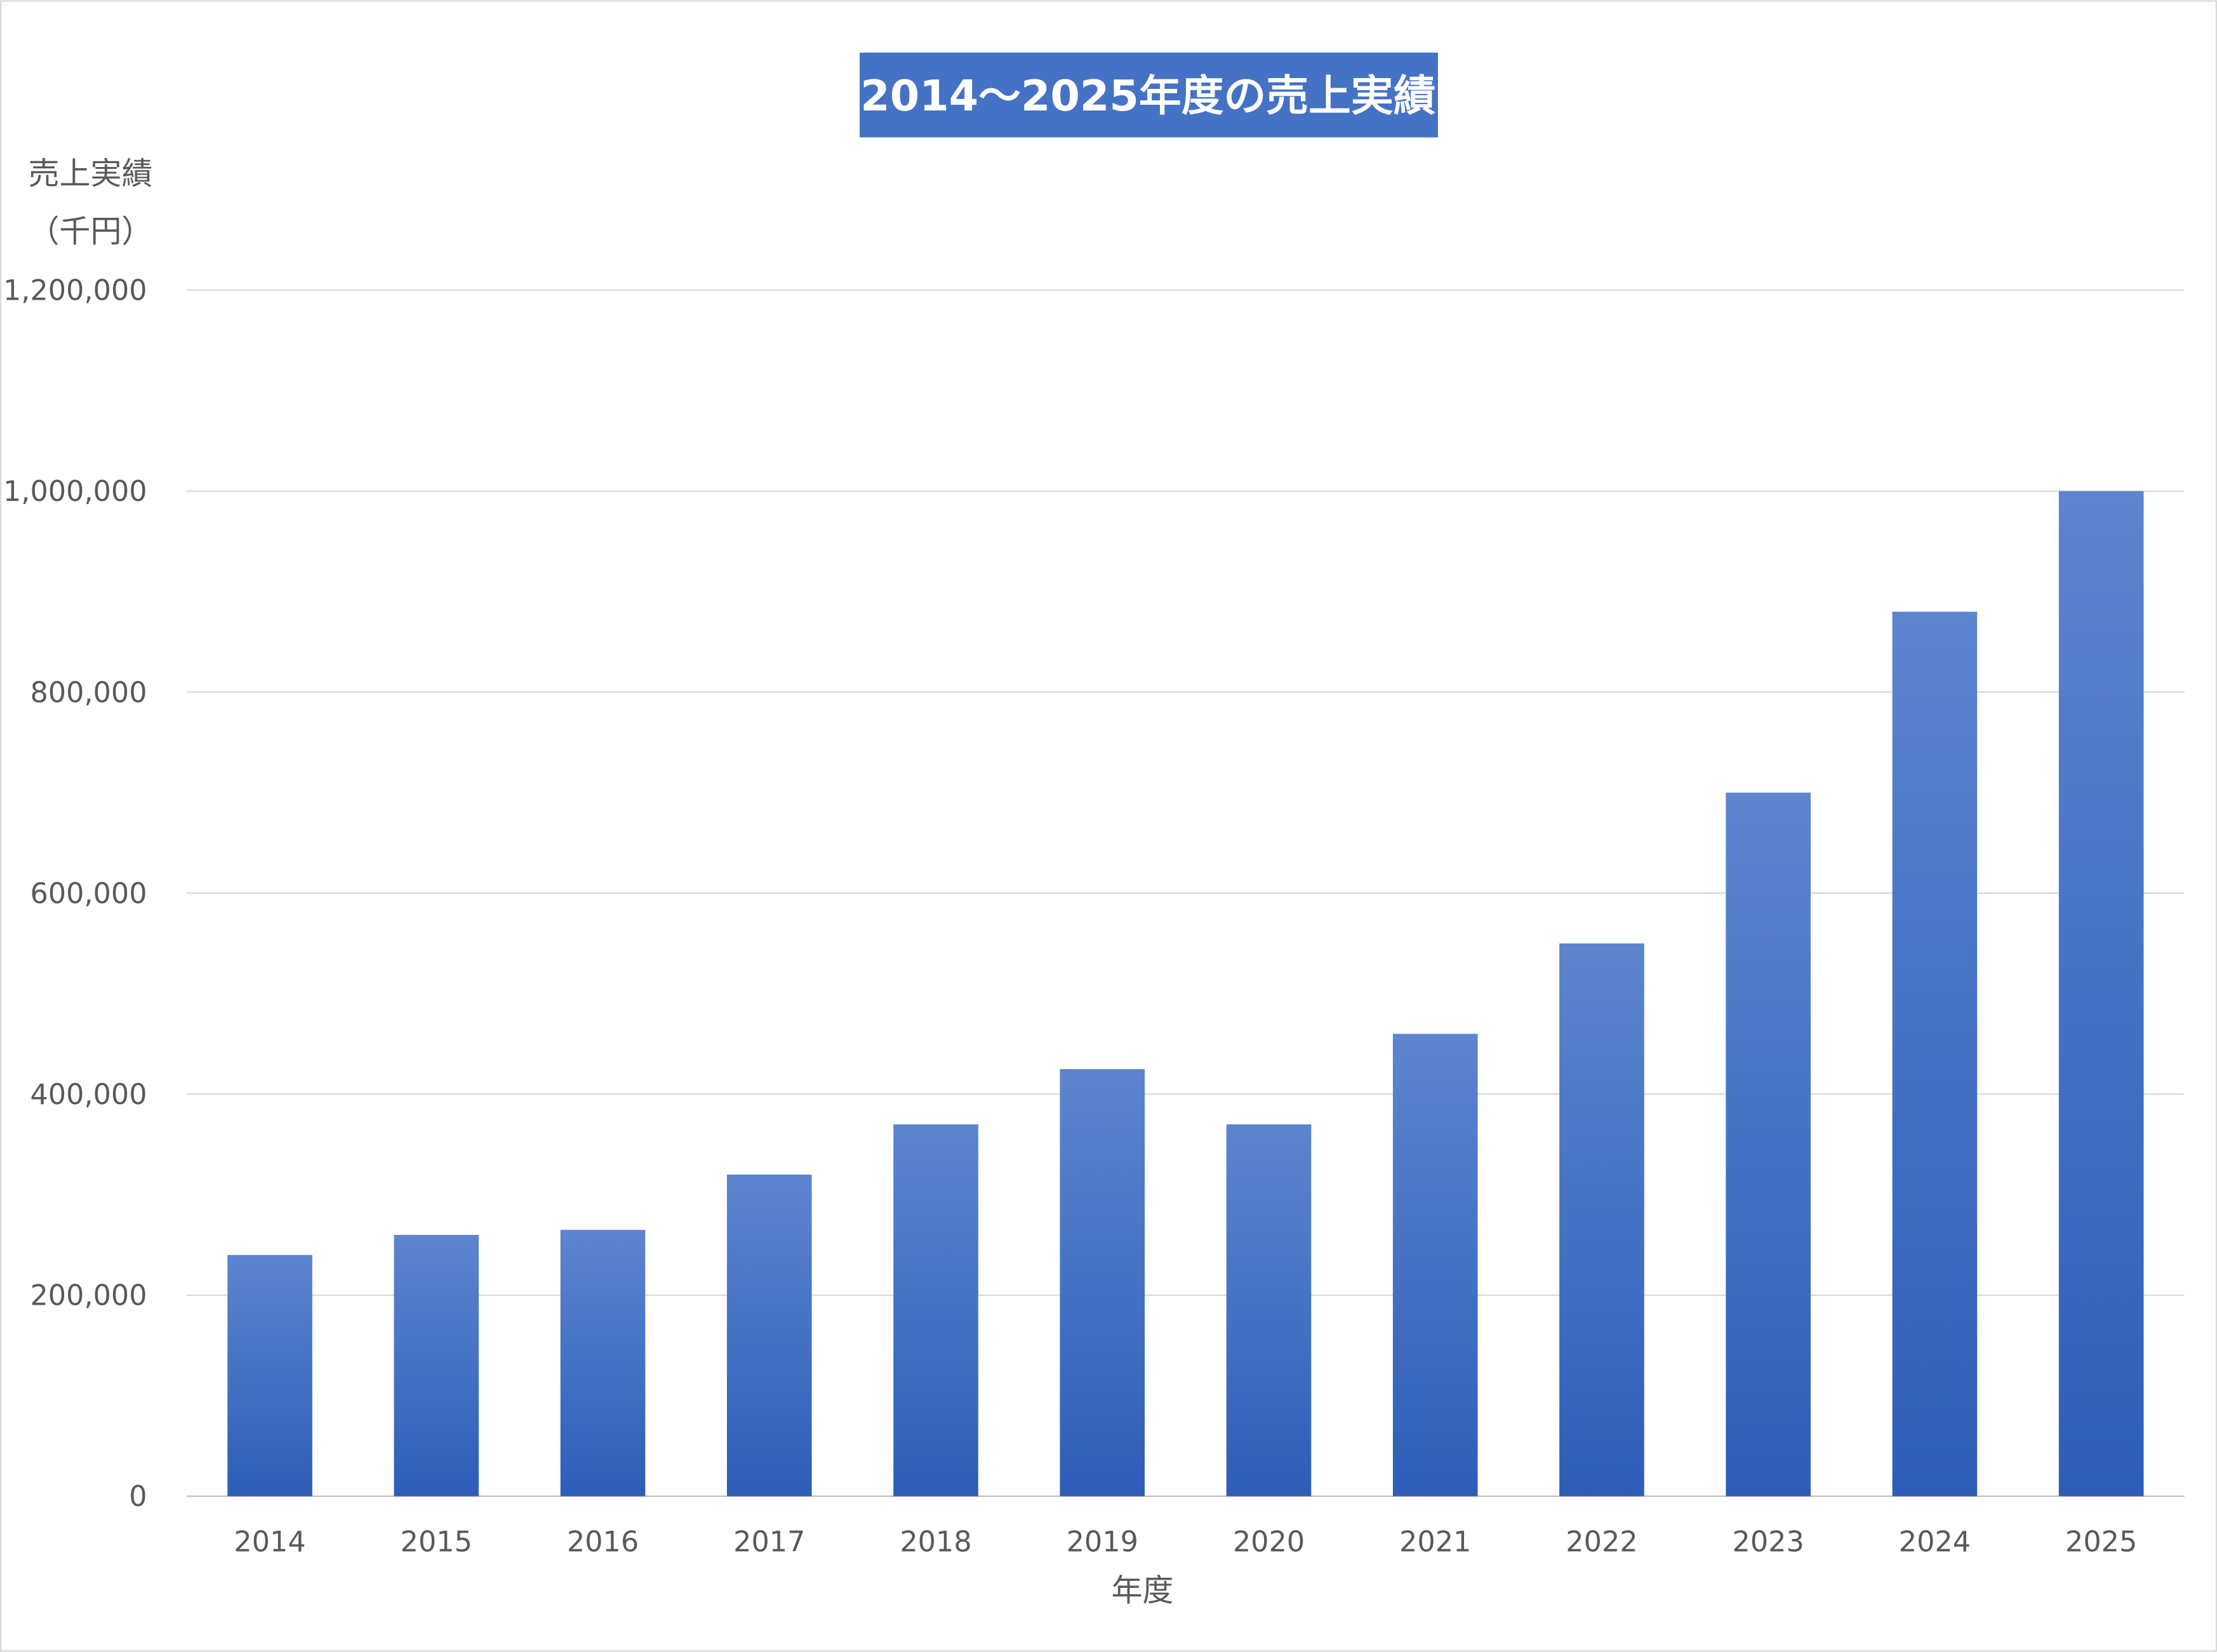  I want to click on x-tick-label: 2014, so click(269, 1541).